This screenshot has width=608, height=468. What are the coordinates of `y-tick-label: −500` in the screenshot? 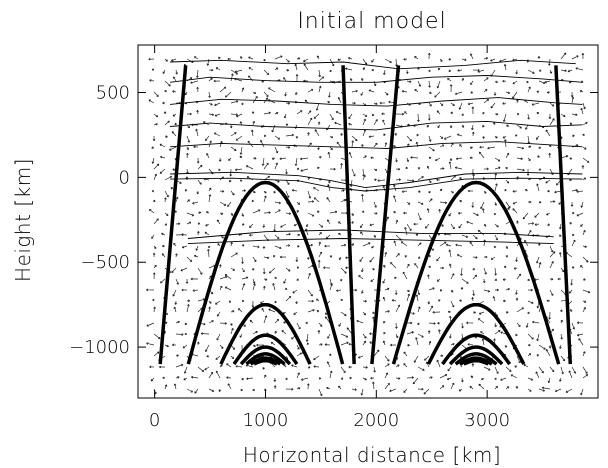 It's located at (105, 262).